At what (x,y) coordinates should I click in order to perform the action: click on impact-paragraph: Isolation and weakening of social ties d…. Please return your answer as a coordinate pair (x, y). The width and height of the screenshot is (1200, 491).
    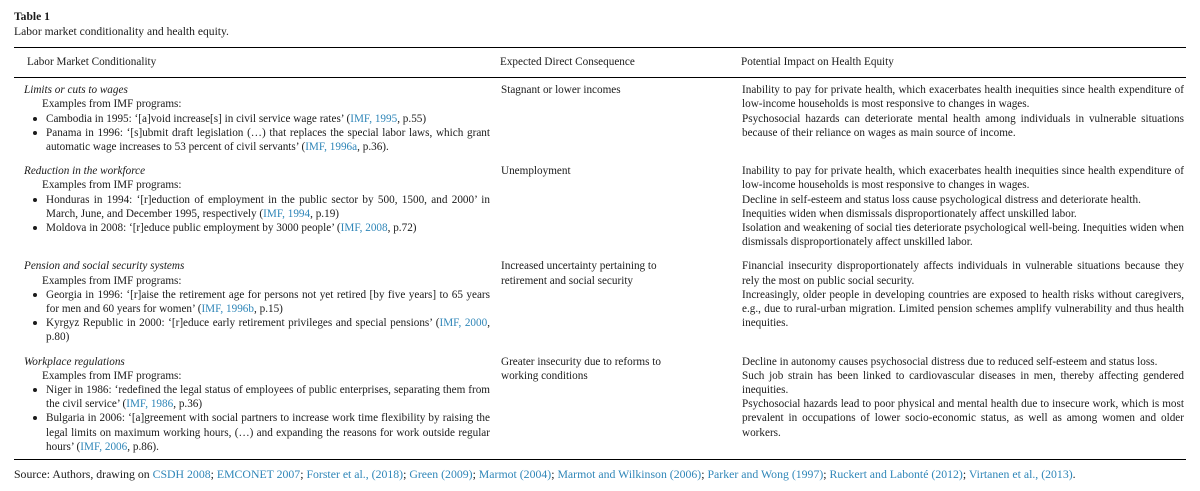
    Looking at the image, I should click on (963, 235).